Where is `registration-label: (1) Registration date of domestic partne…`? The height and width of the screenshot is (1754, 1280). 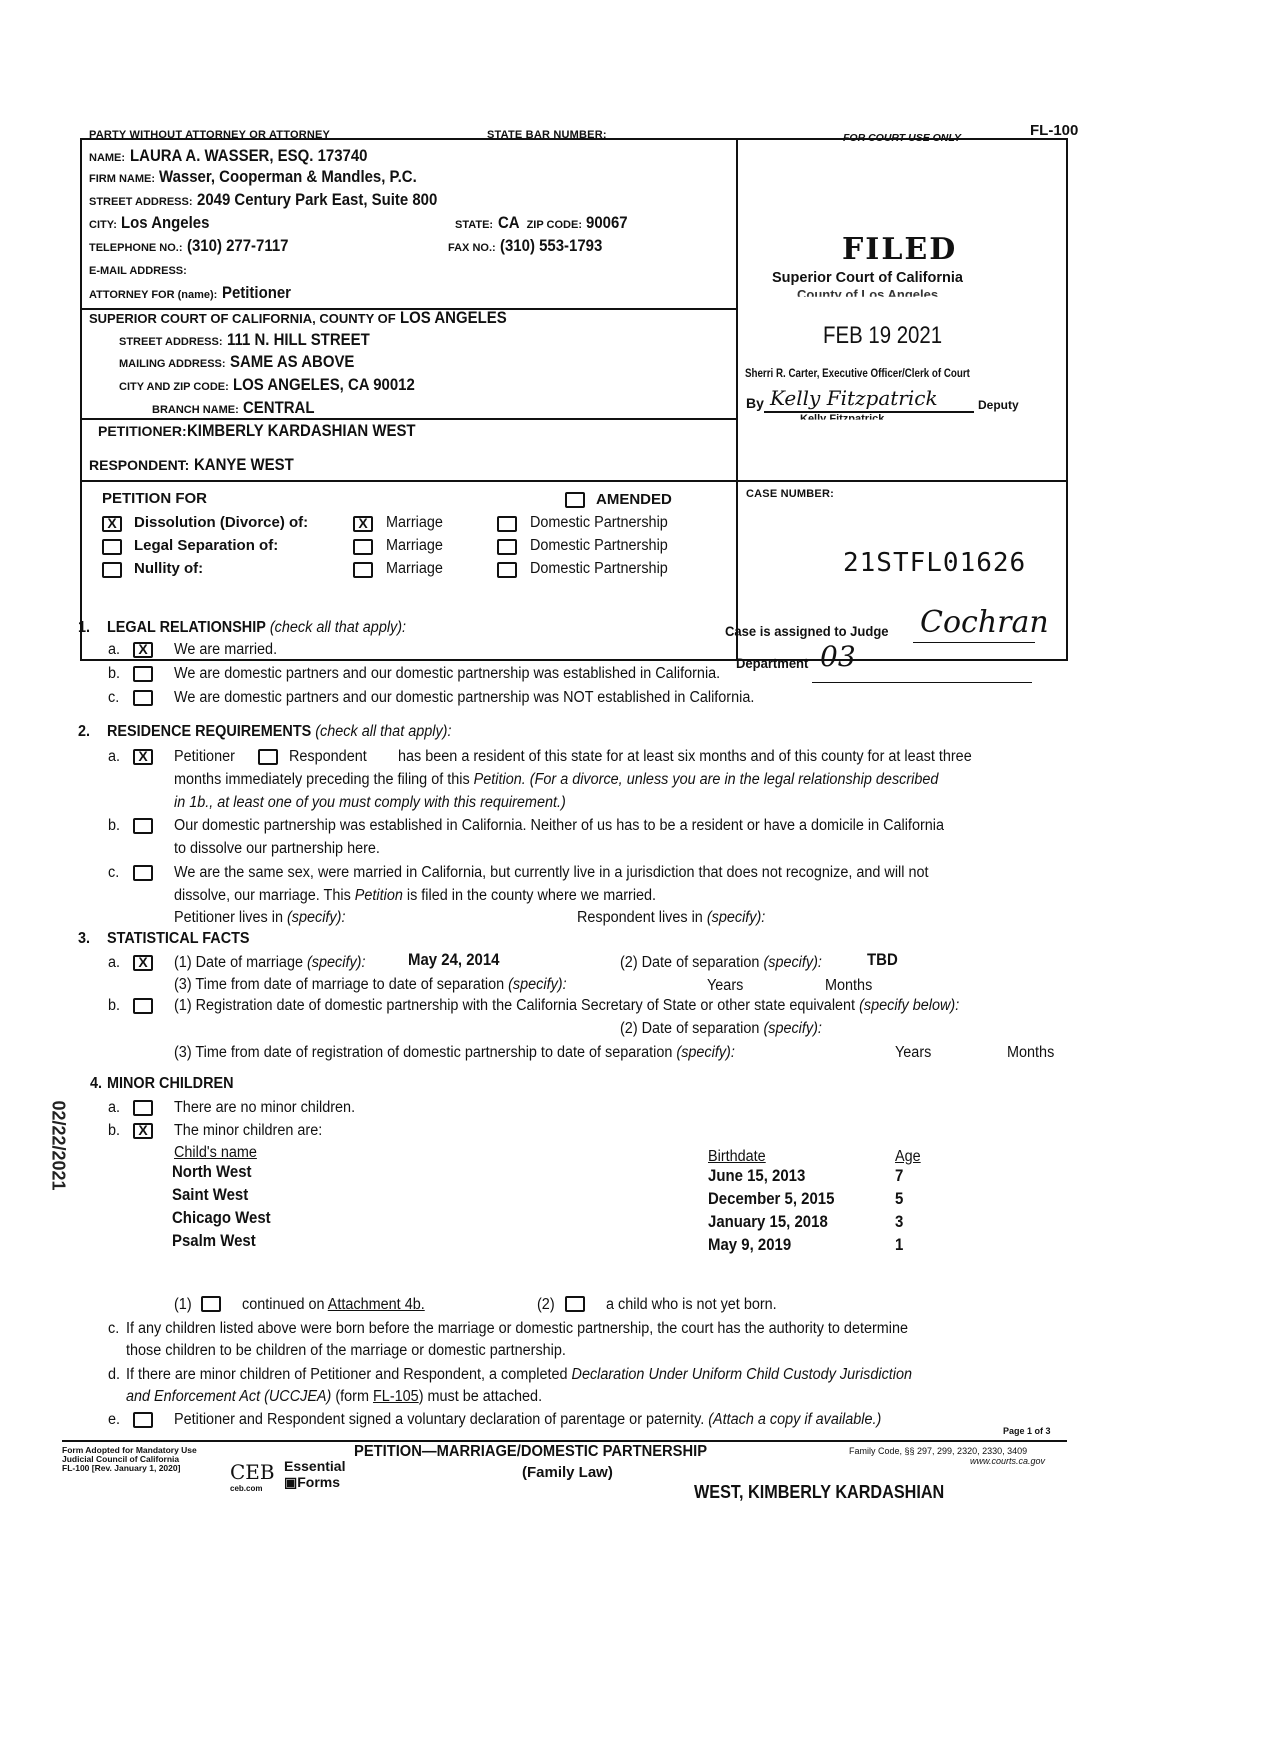
registration-label: (1) Registration date of domestic partne… is located at coordinates (515, 1005).